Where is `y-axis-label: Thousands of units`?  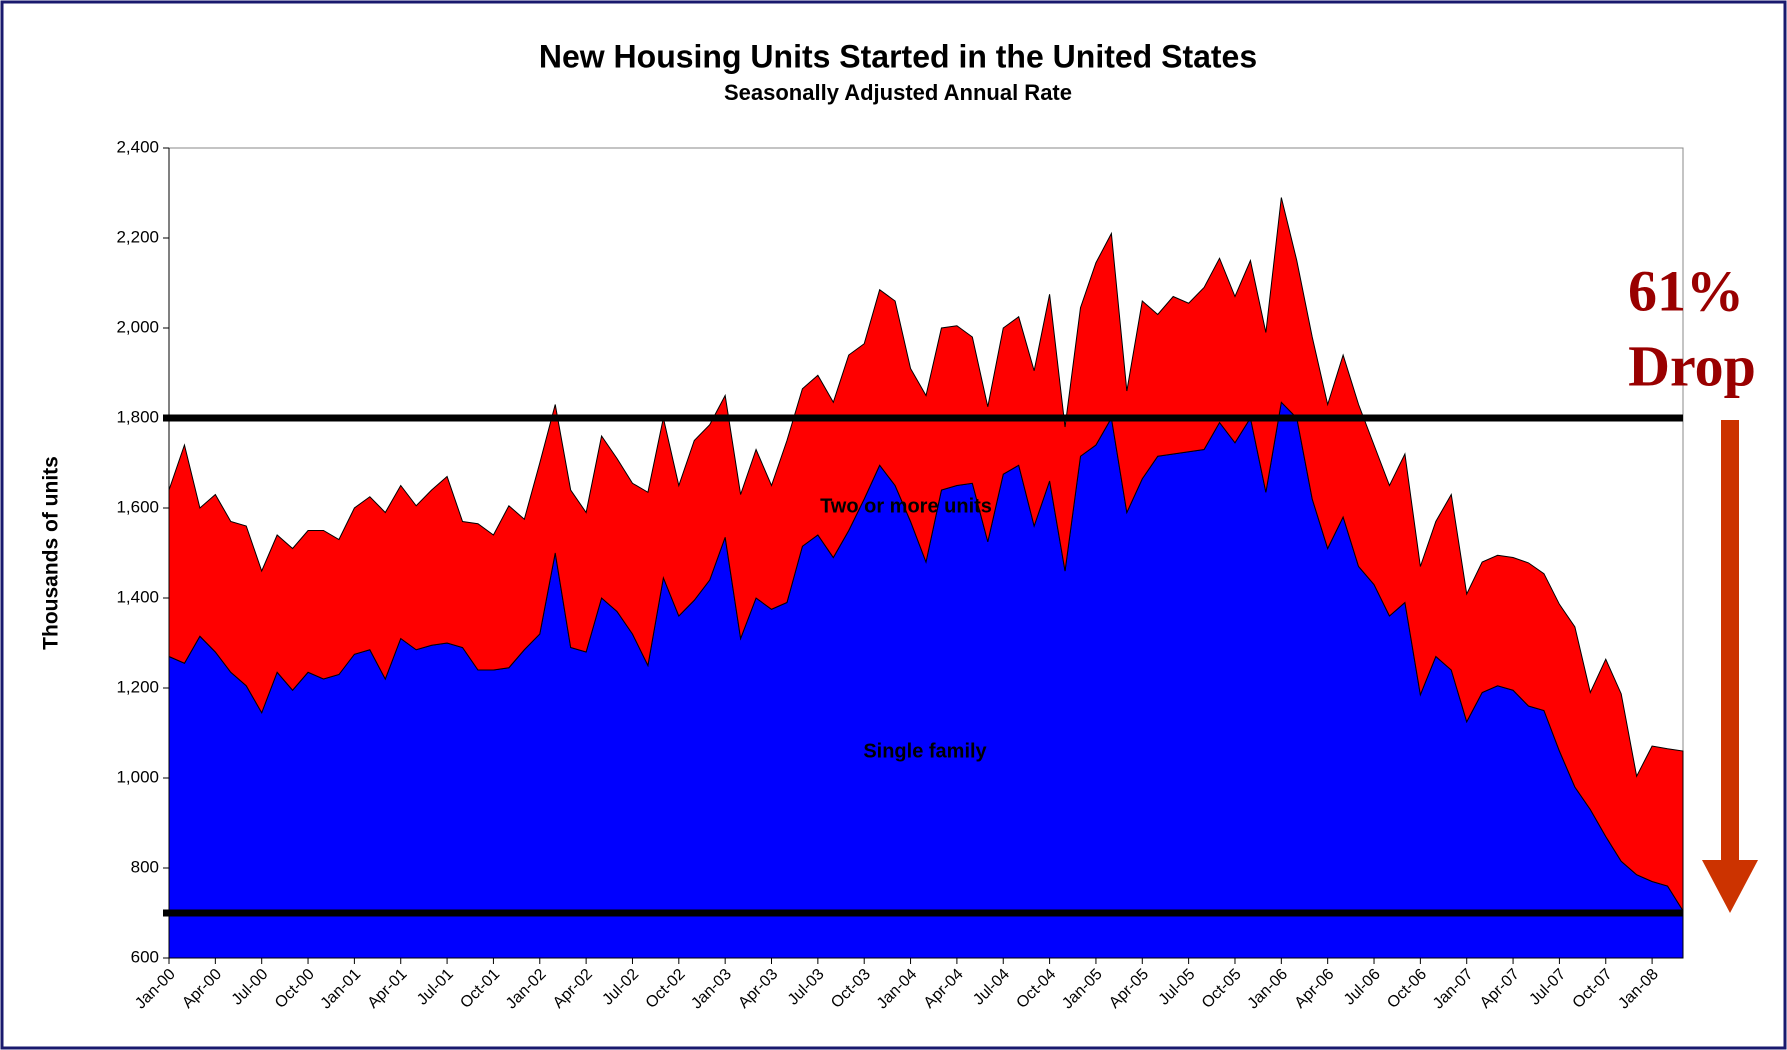
y-axis-label: Thousands of units is located at coordinates (51, 553).